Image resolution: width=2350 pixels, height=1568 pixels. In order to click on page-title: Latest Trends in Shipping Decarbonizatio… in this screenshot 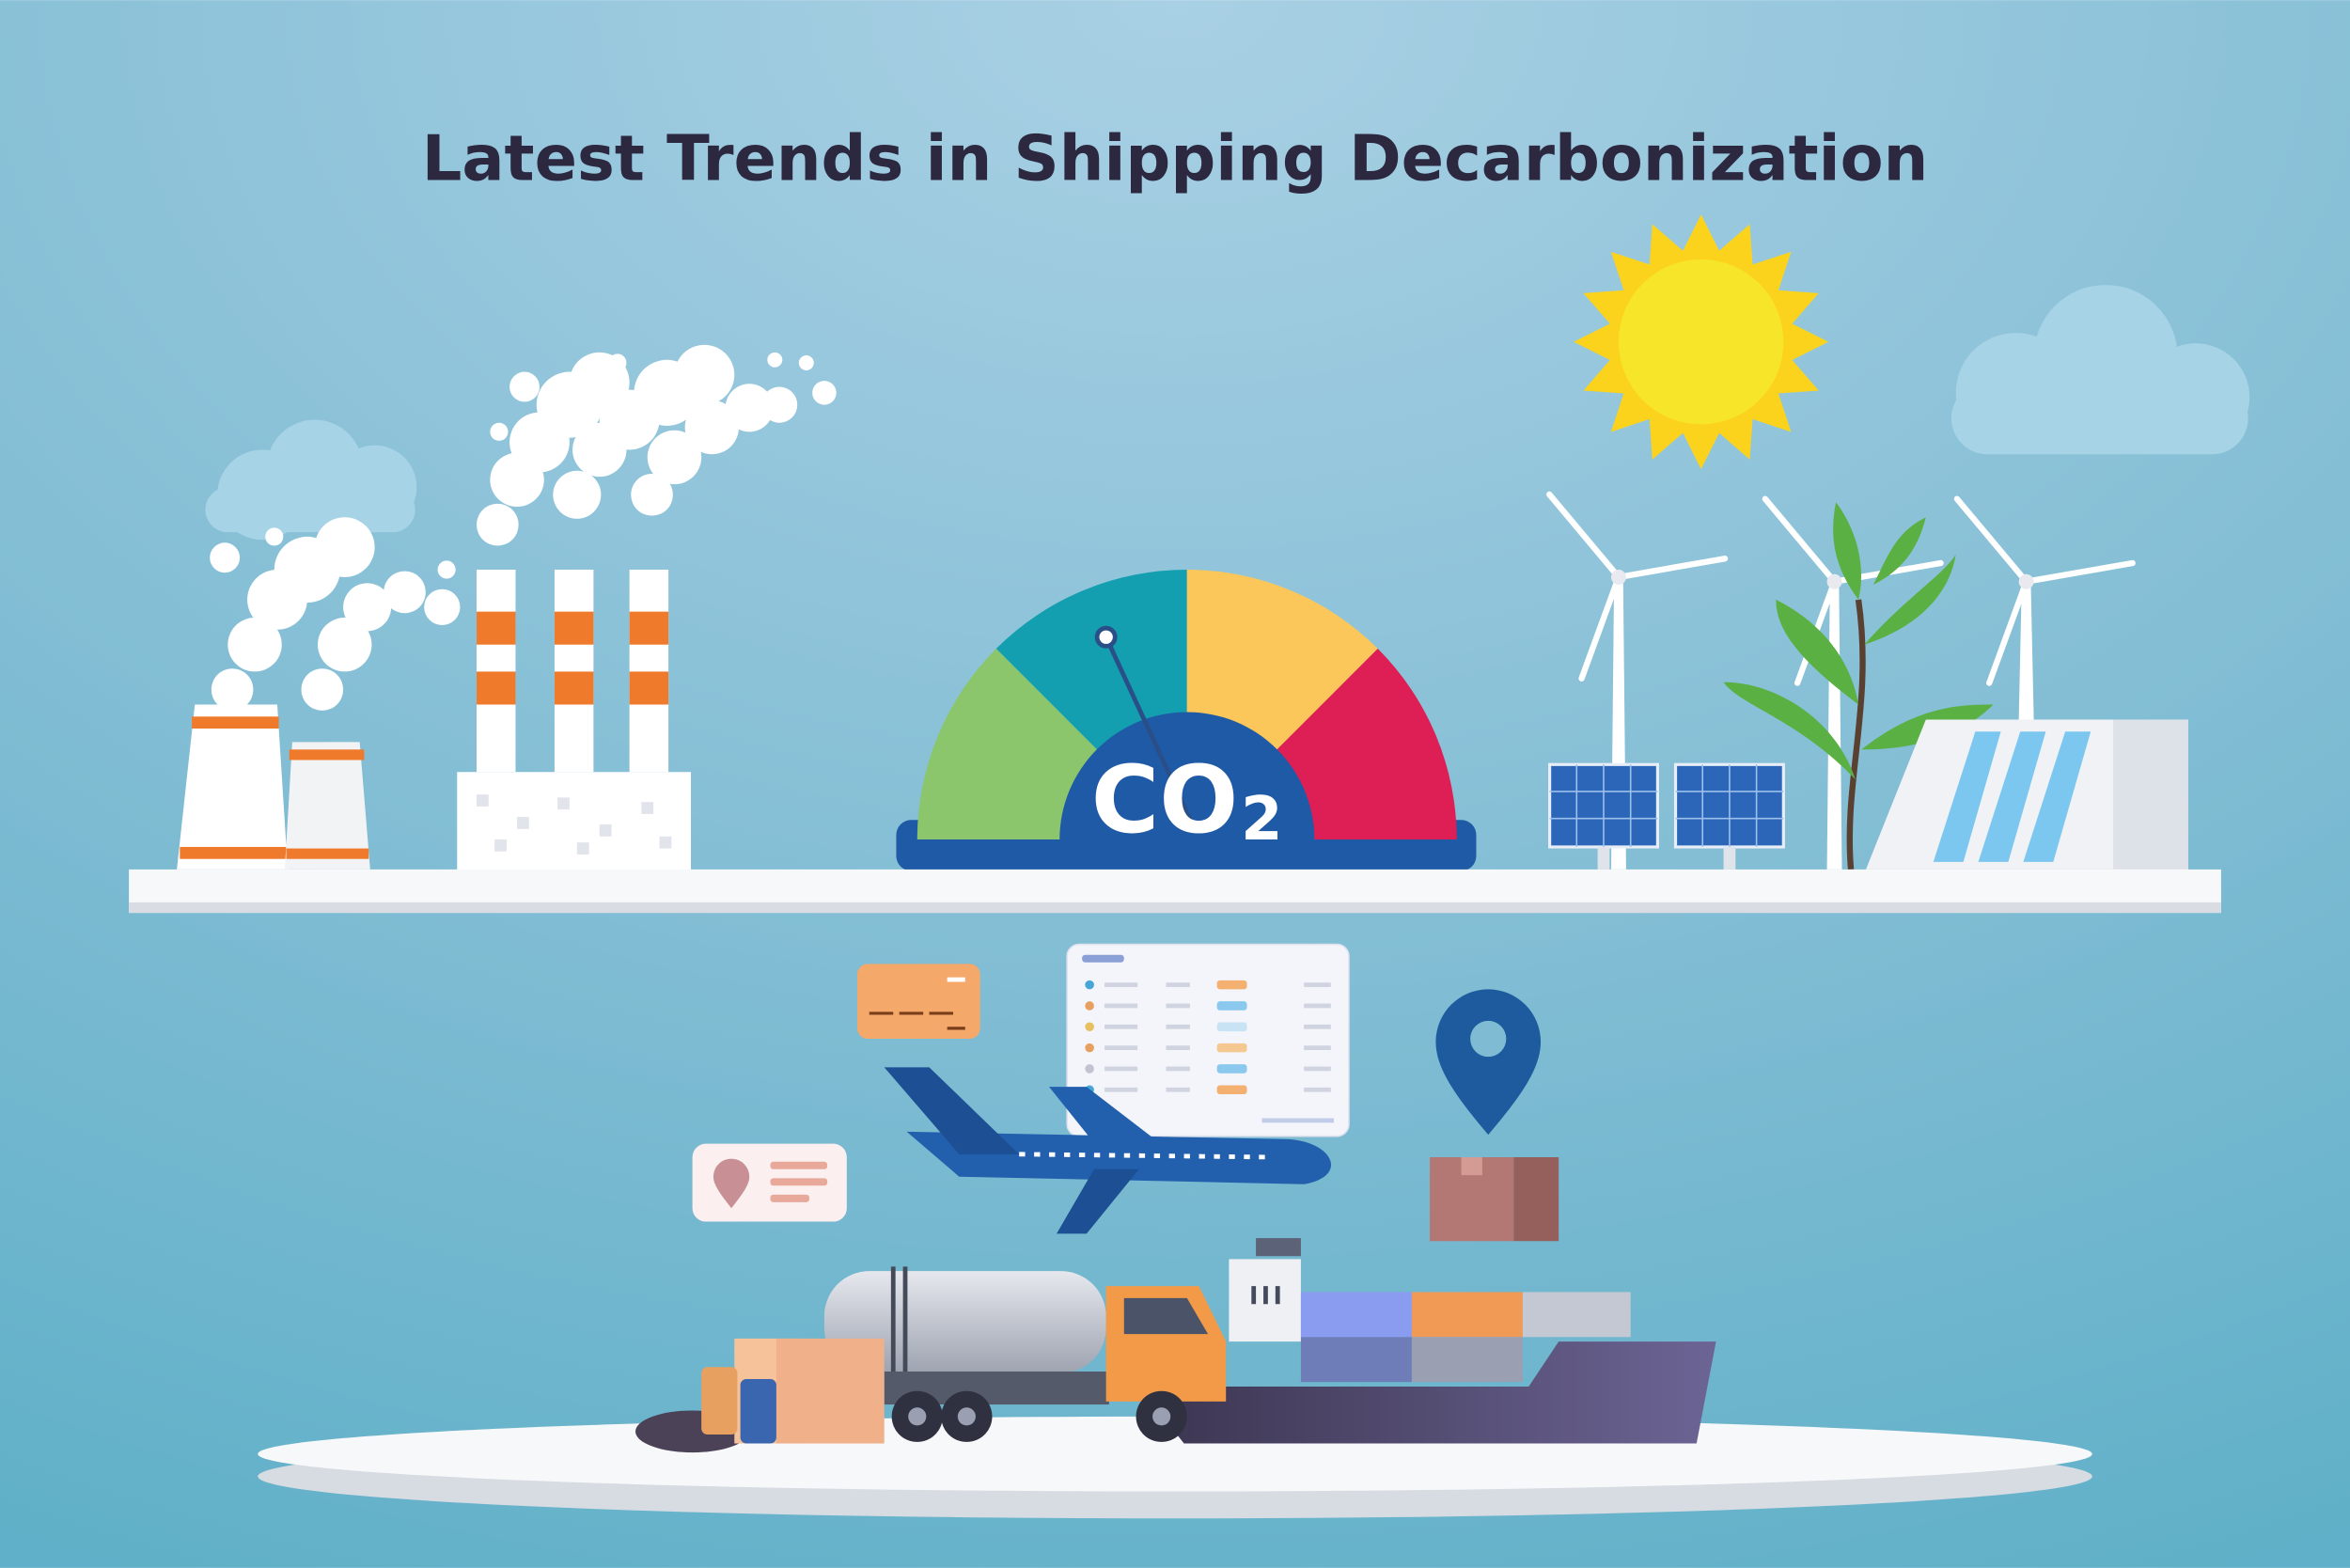, I will do `click(1175, 158)`.